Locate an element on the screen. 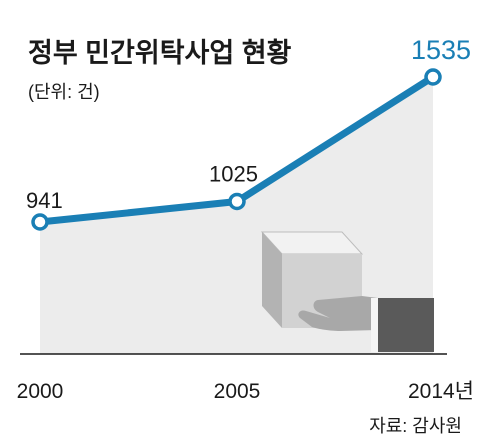 This screenshot has height=443, width=500. x-axis-ticks: 2000 2005 2014년 is located at coordinates (245, 391).